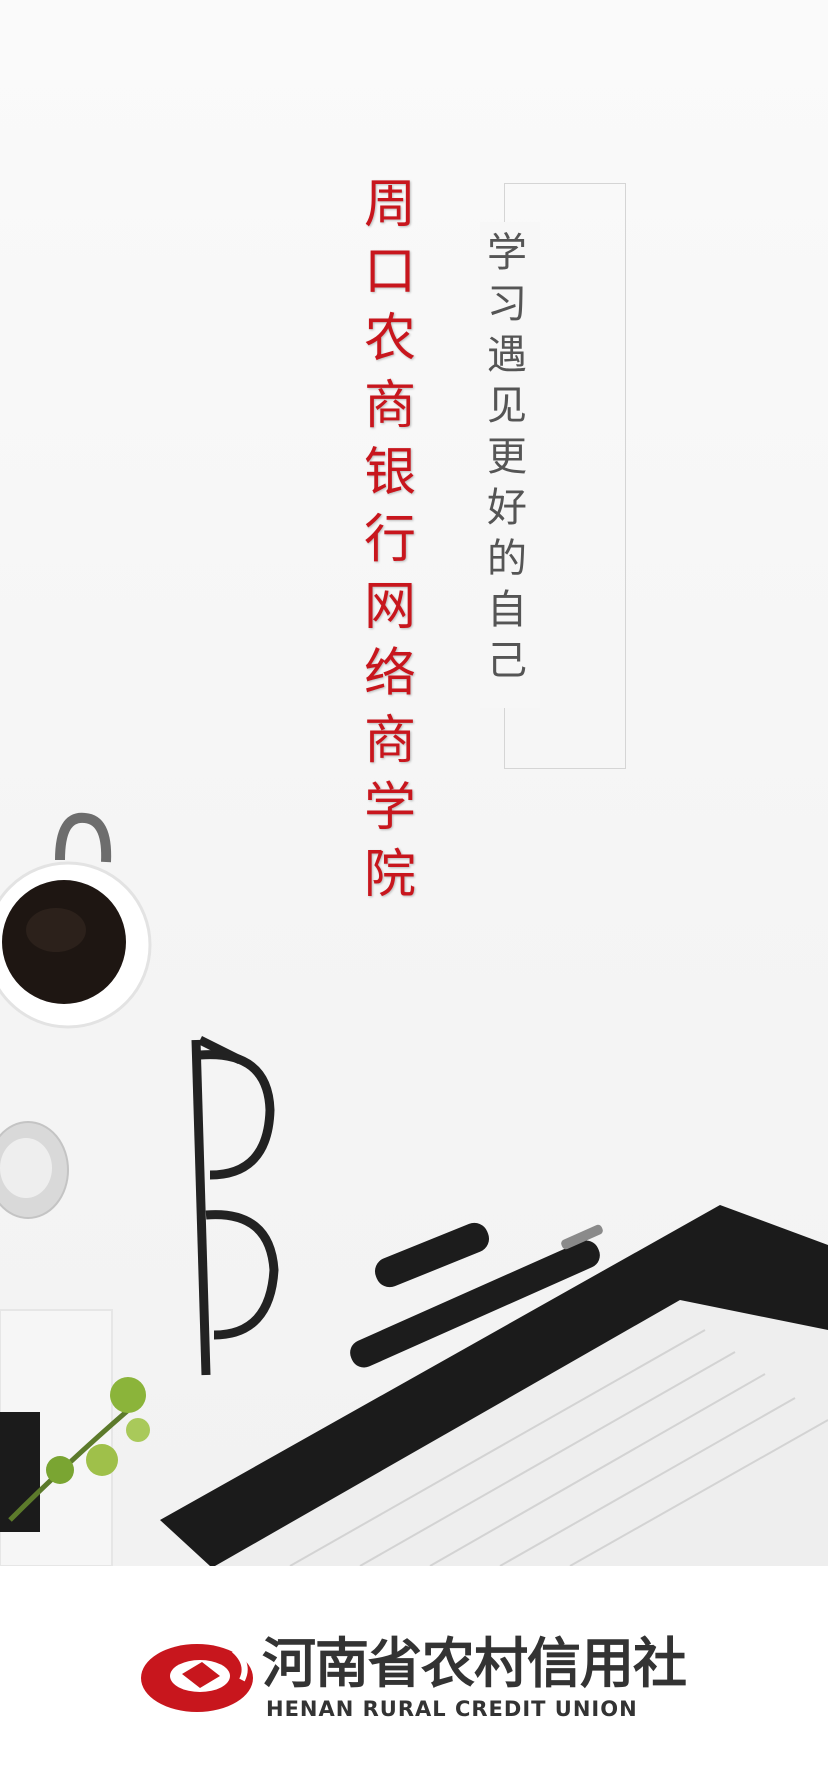  I want to click on footer, so click(414, 1679).